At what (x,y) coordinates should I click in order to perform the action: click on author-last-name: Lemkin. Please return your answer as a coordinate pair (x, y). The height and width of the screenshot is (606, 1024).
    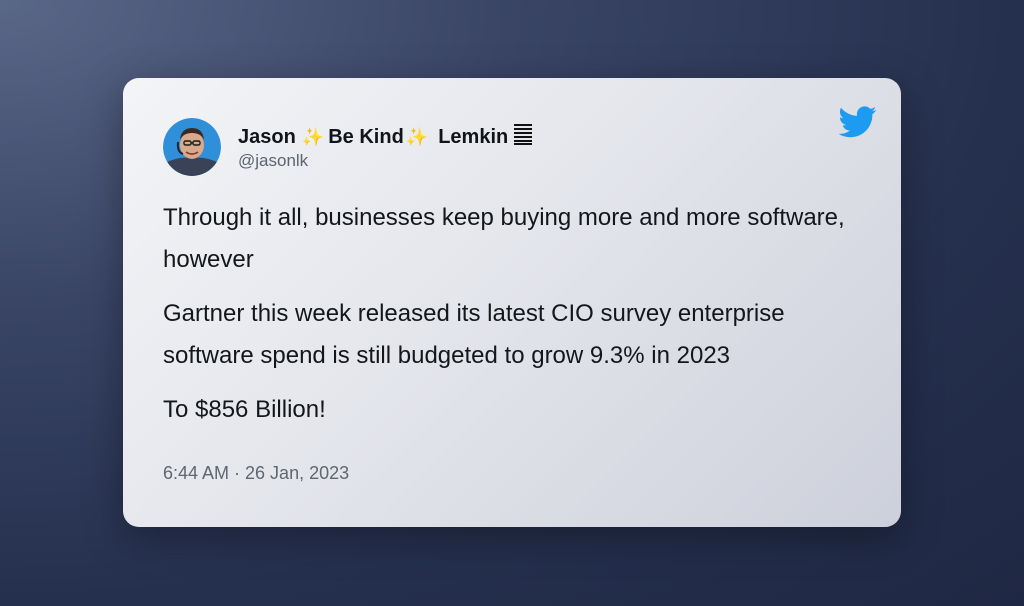
    Looking at the image, I should click on (473, 136).